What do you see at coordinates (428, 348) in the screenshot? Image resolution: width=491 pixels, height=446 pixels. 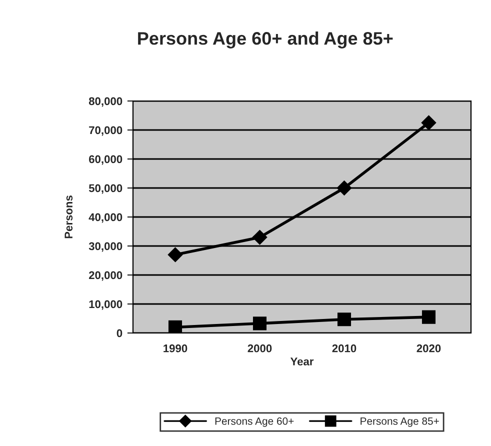 I see `x-tick-label: 2020` at bounding box center [428, 348].